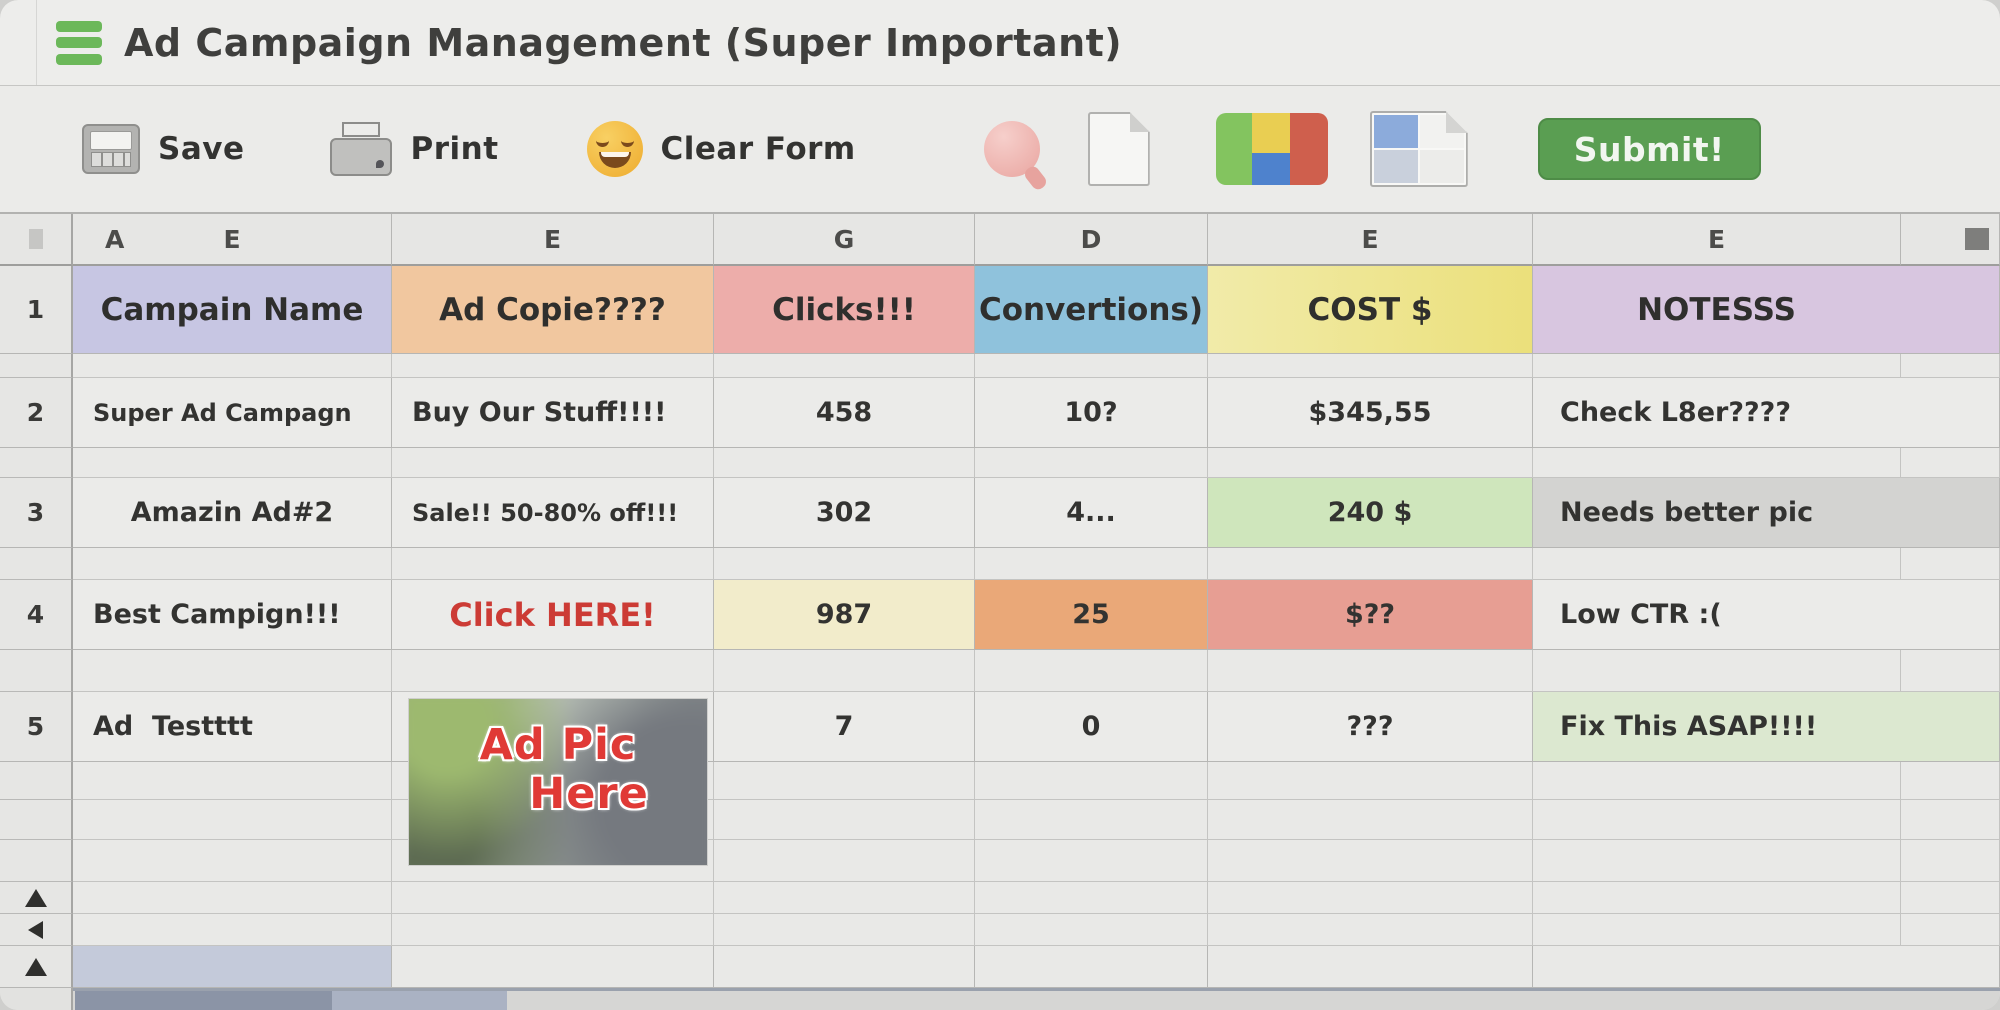 This screenshot has width=2000, height=1010. What do you see at coordinates (203, 1000) in the screenshot?
I see `scrollbar-thumb` at bounding box center [203, 1000].